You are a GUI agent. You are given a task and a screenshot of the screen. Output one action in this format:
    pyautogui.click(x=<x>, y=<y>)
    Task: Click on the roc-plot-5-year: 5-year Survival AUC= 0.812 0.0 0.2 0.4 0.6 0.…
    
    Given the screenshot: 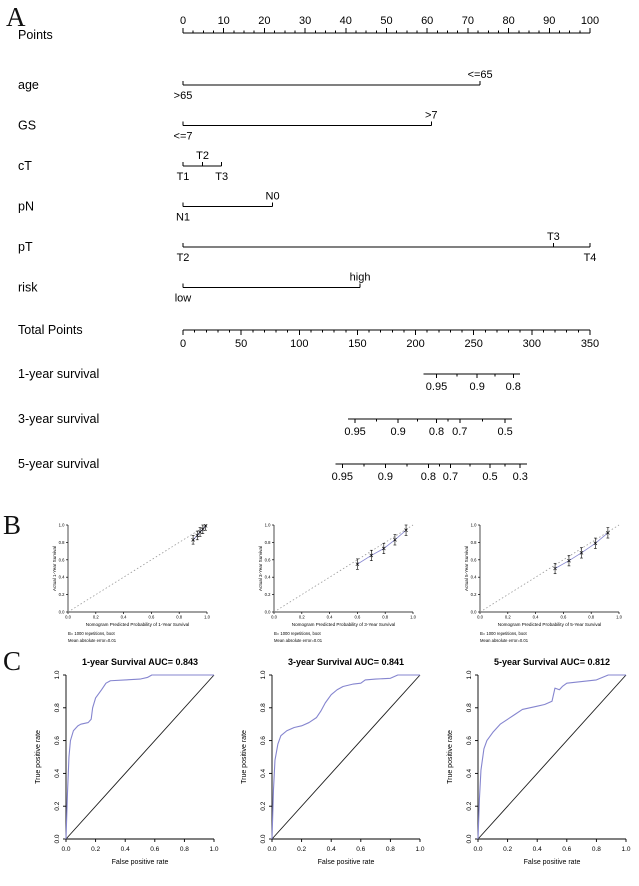 What is the action you would take?
    pyautogui.click(x=539, y=761)
    